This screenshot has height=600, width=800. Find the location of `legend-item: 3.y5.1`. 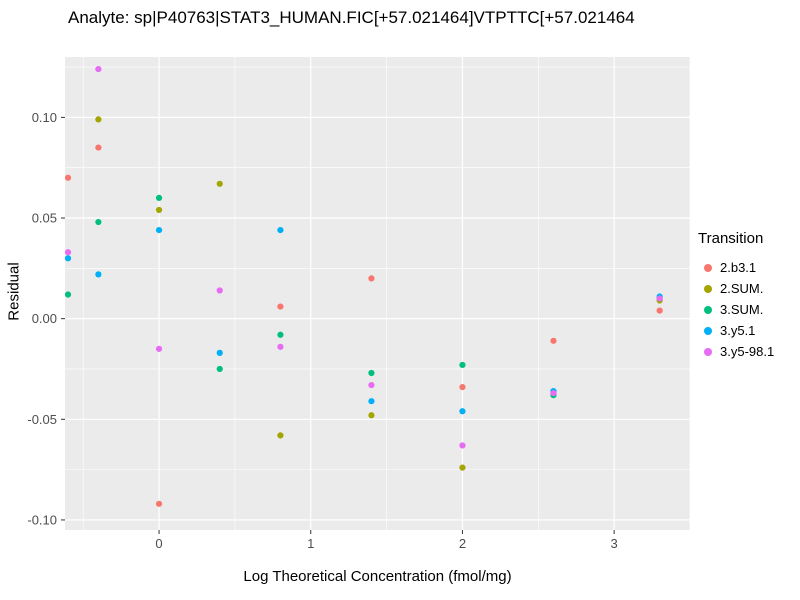

legend-item: 3.y5.1 is located at coordinates (748, 330).